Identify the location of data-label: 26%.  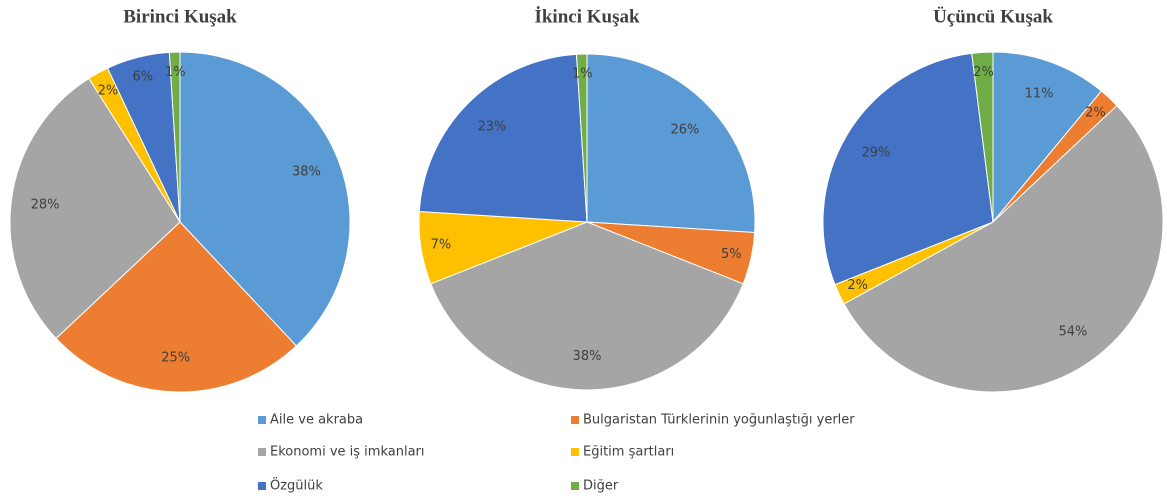
(685, 129).